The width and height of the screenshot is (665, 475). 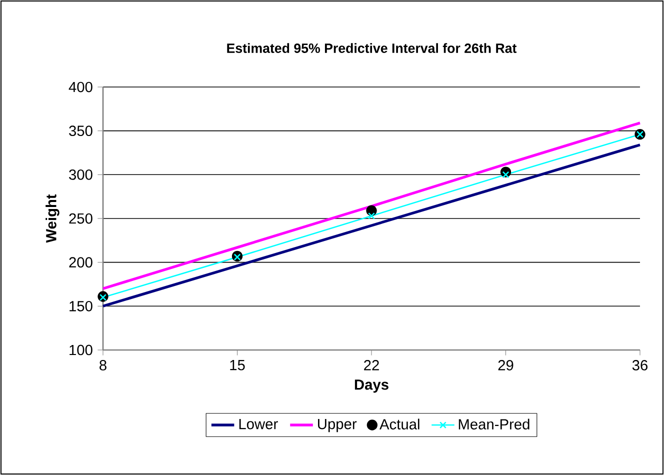 I want to click on legend-label: Upper, so click(x=337, y=425).